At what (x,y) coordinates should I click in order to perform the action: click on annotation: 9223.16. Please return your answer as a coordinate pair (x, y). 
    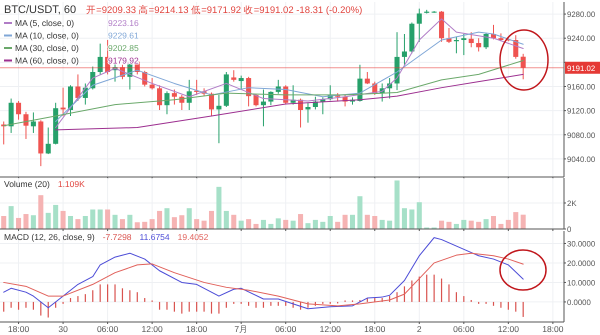
    Looking at the image, I should click on (123, 23).